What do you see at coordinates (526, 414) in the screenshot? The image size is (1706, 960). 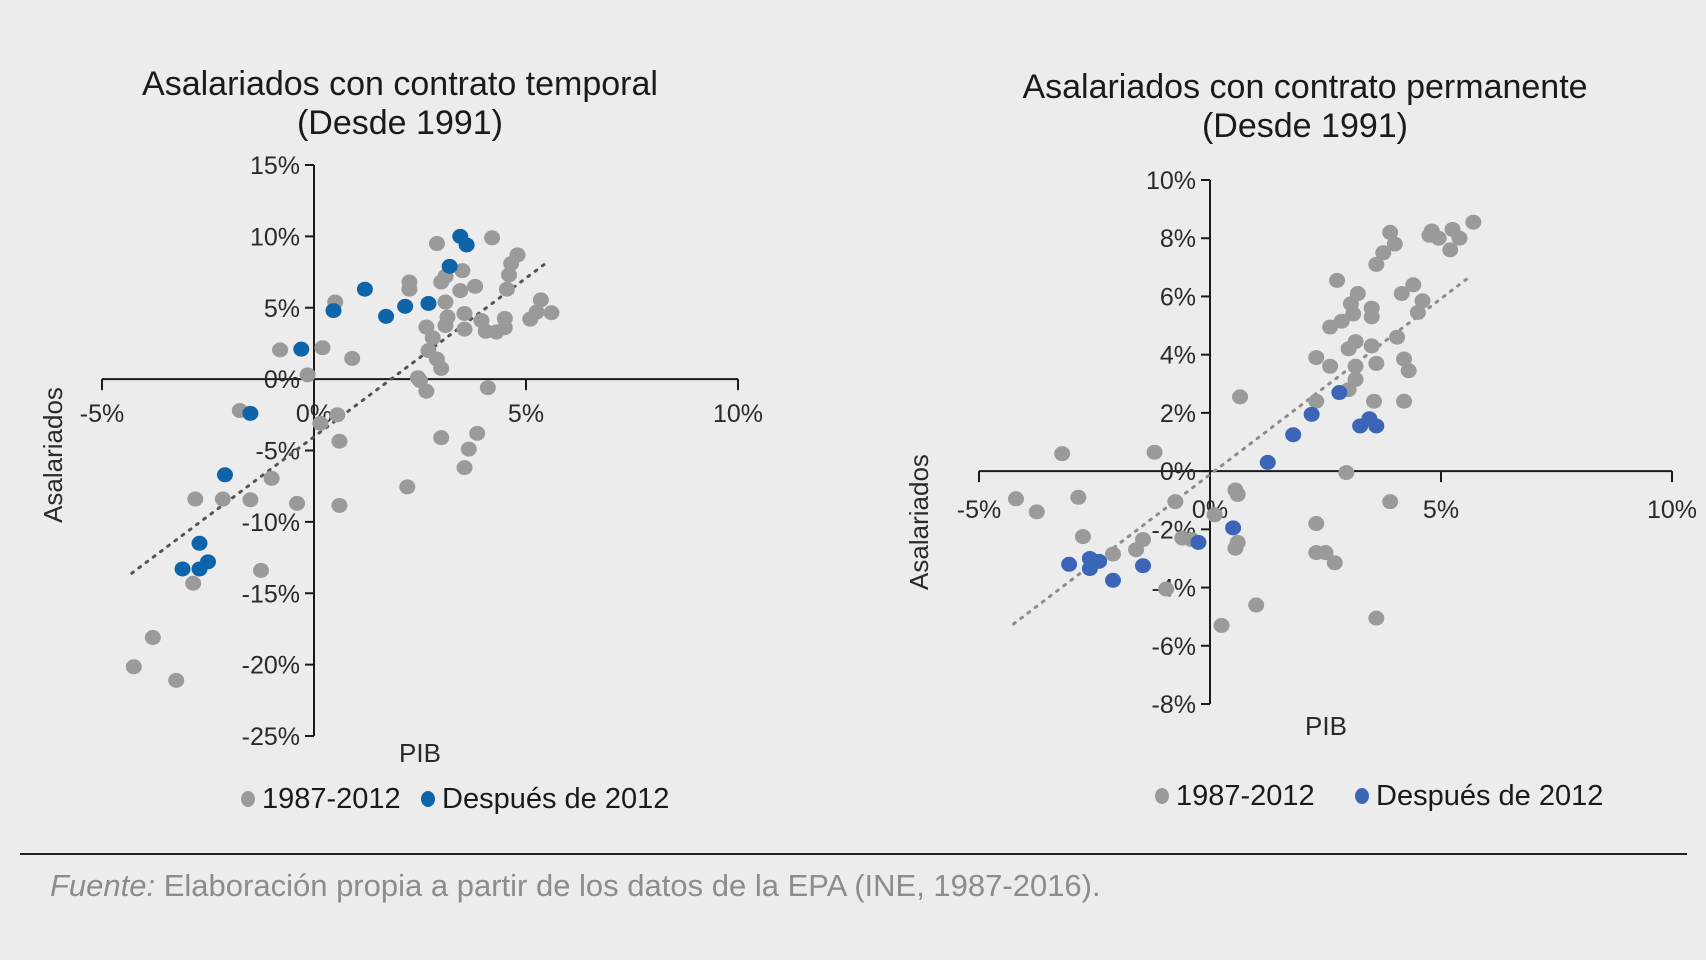 I see `x-tick-label: 5%` at bounding box center [526, 414].